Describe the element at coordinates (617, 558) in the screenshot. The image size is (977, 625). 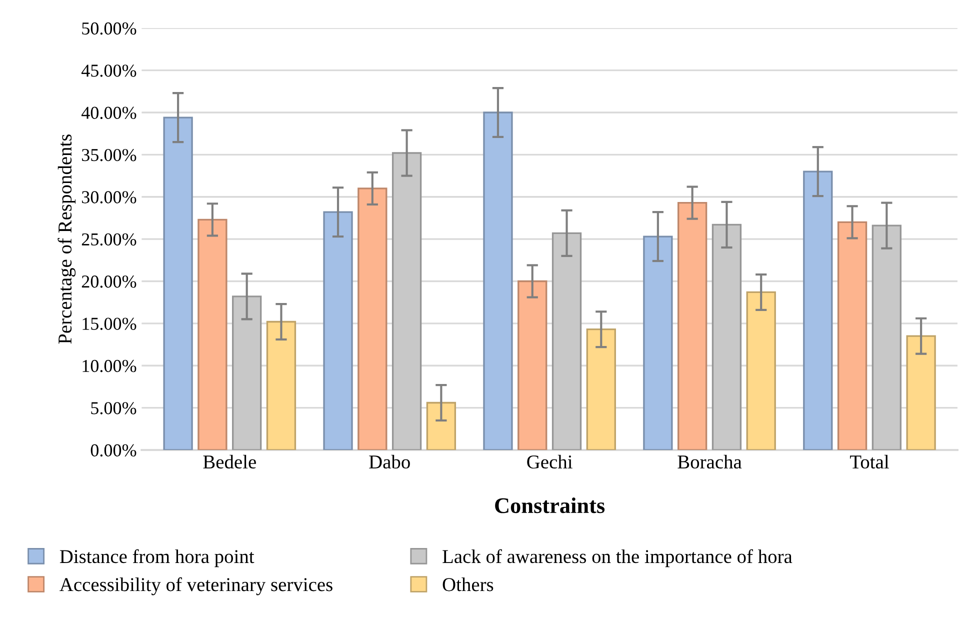
I see `legend-label: Lack of awareness on the importance of hora` at that location.